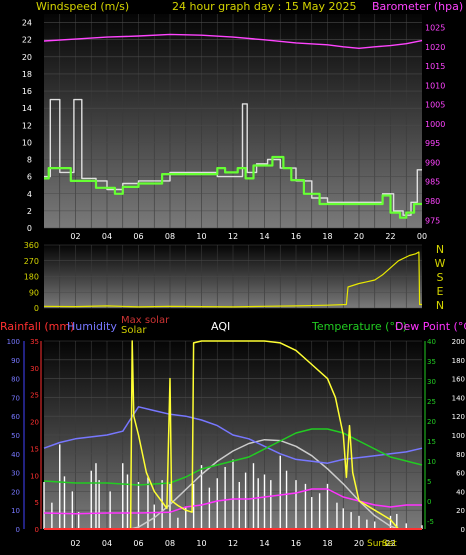 This screenshot has height=555, width=466. I want to click on solar-tick-label: 60, so click(460, 474).